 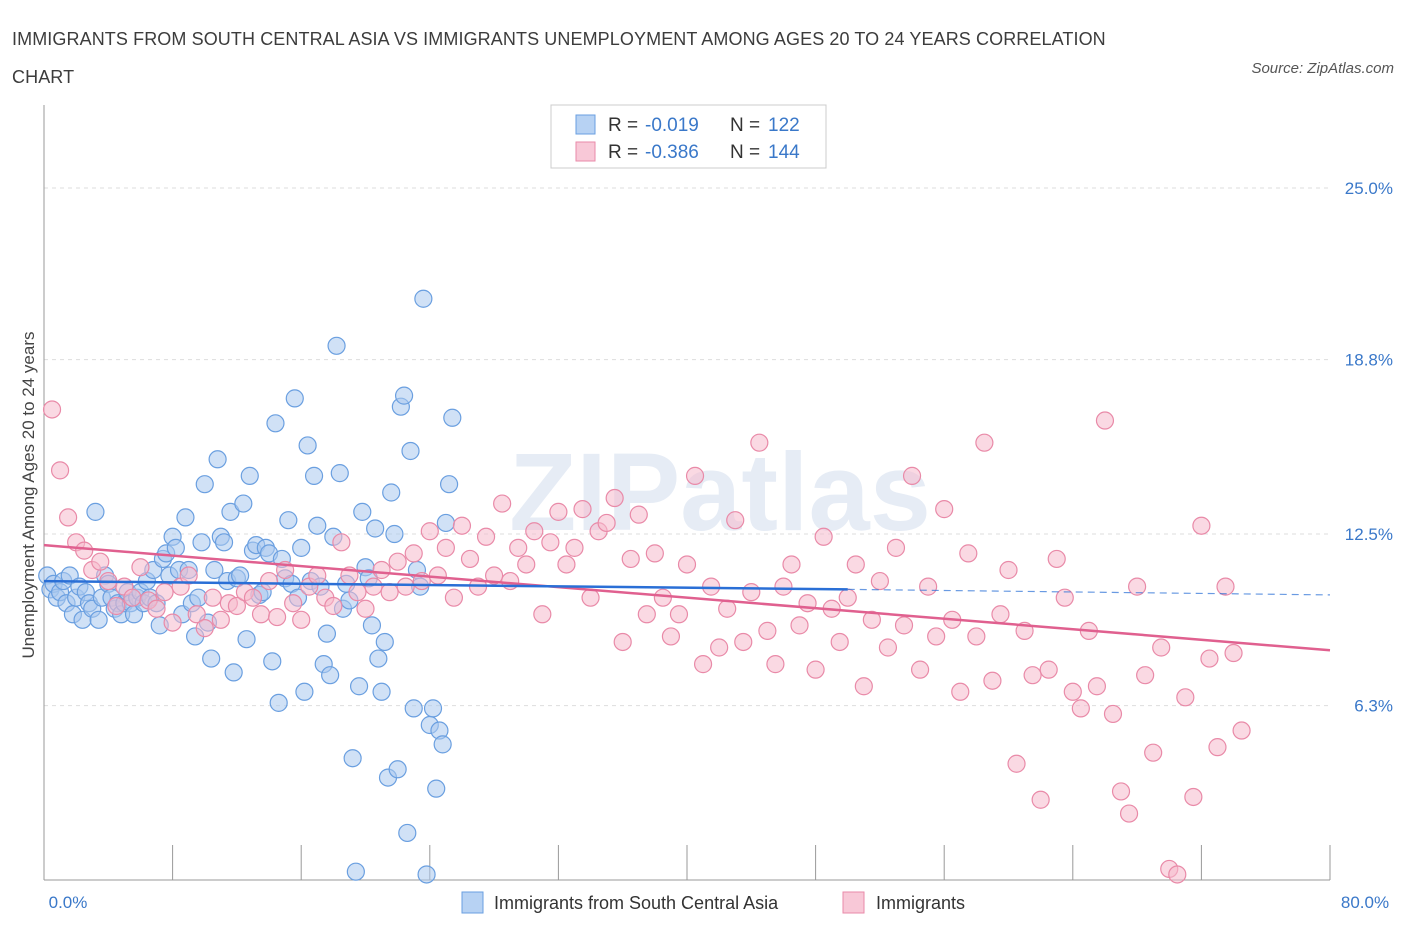 What do you see at coordinates (1369, 447) in the screenshot?
I see `y-axis-labels: 6.3% 12.5% 18.8% 25.0%` at bounding box center [1369, 447].